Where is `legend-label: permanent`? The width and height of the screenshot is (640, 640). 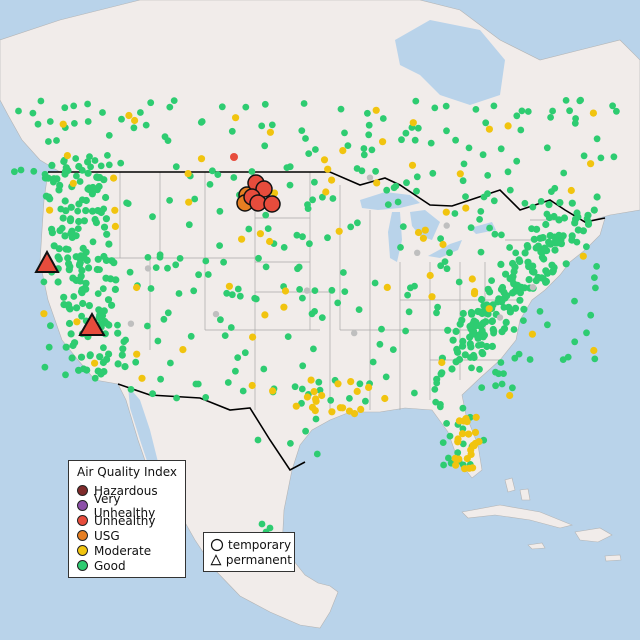 legend-label: permanent is located at coordinates (258, 559).